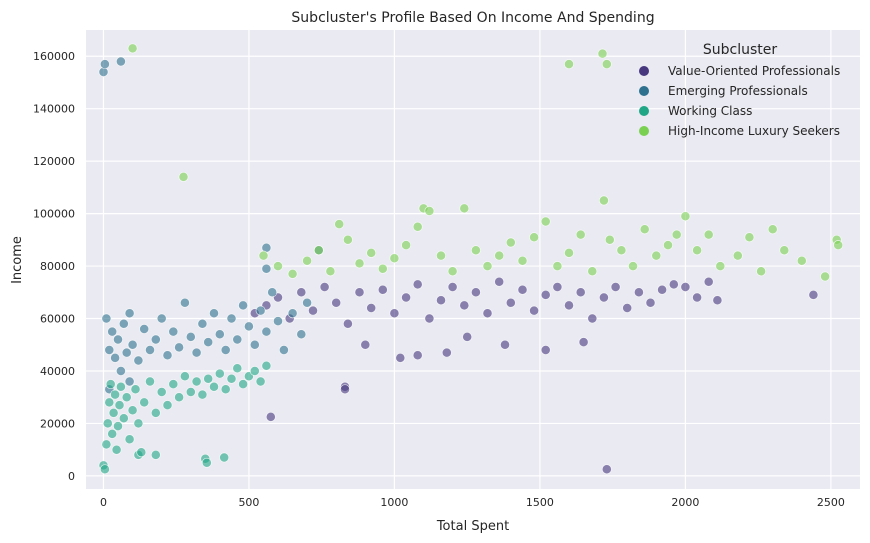 The image size is (870, 543). Describe the element at coordinates (71, 476) in the screenshot. I see `y-tick-label: 0` at that location.